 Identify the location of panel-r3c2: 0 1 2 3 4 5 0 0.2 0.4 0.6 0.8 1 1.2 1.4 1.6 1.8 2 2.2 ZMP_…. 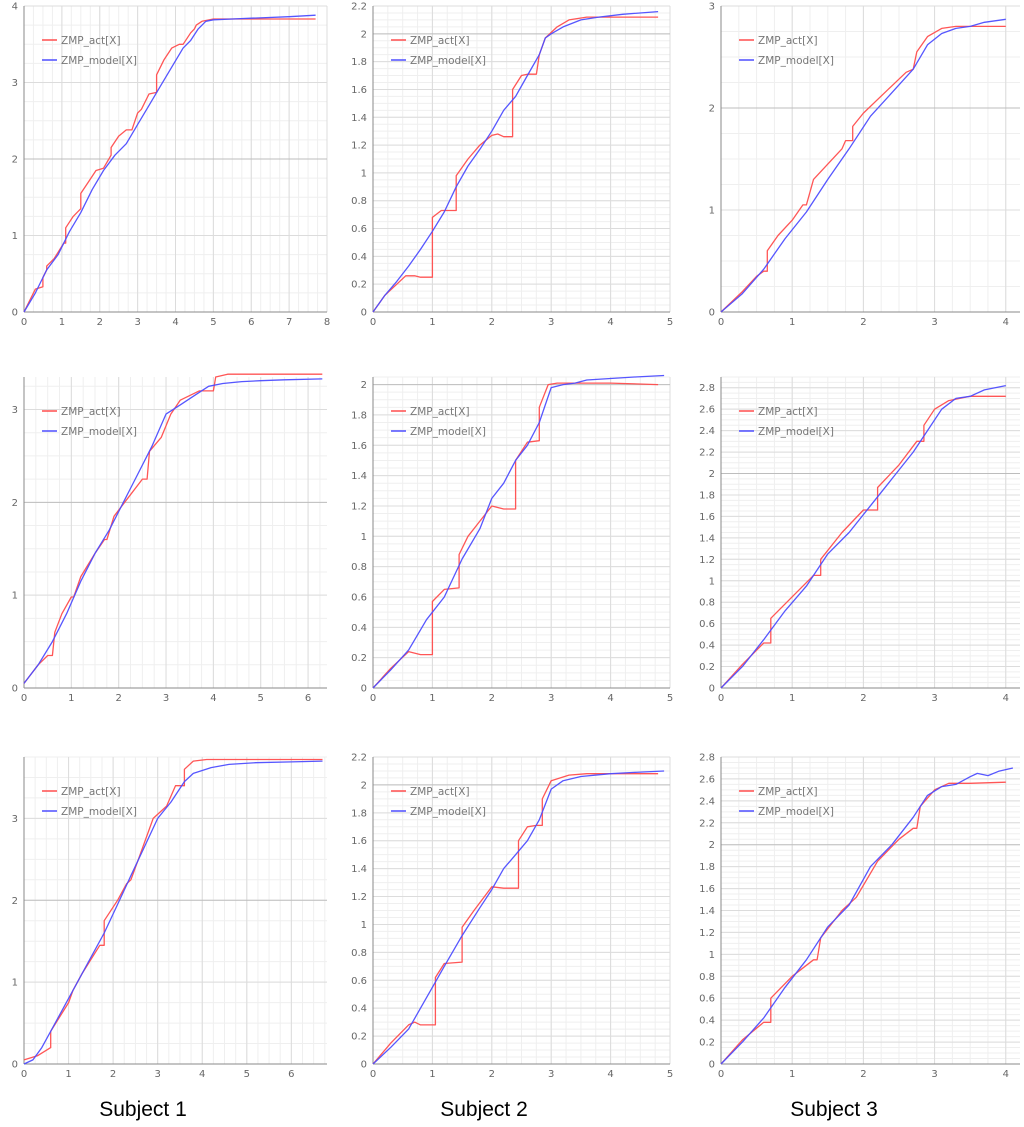
(512, 917).